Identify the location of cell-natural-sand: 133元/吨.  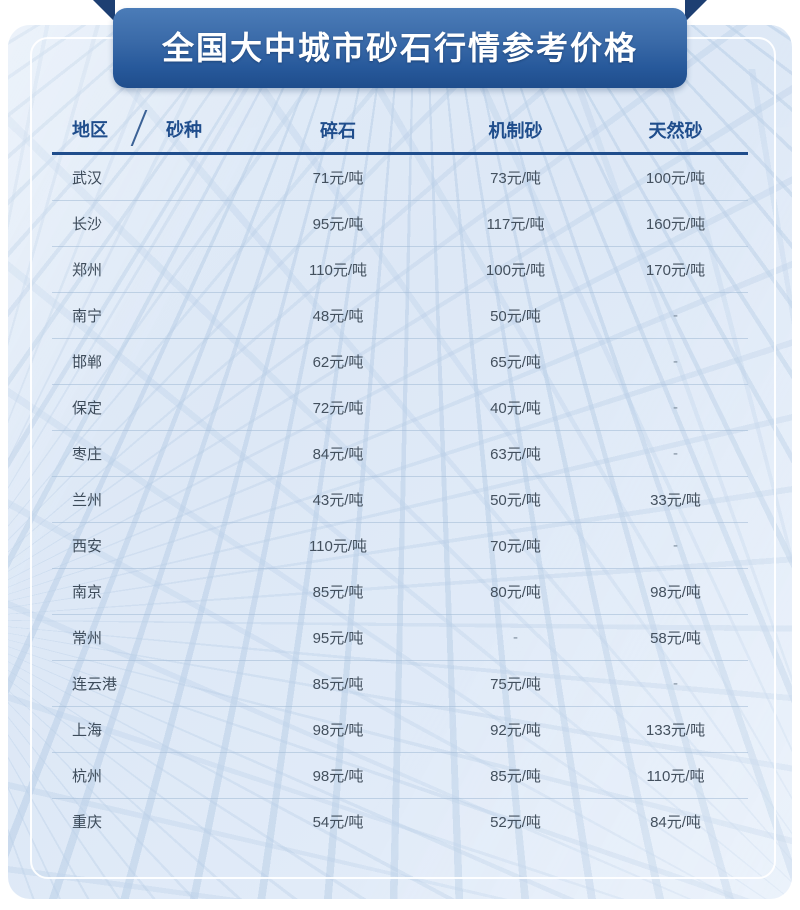
(675, 729).